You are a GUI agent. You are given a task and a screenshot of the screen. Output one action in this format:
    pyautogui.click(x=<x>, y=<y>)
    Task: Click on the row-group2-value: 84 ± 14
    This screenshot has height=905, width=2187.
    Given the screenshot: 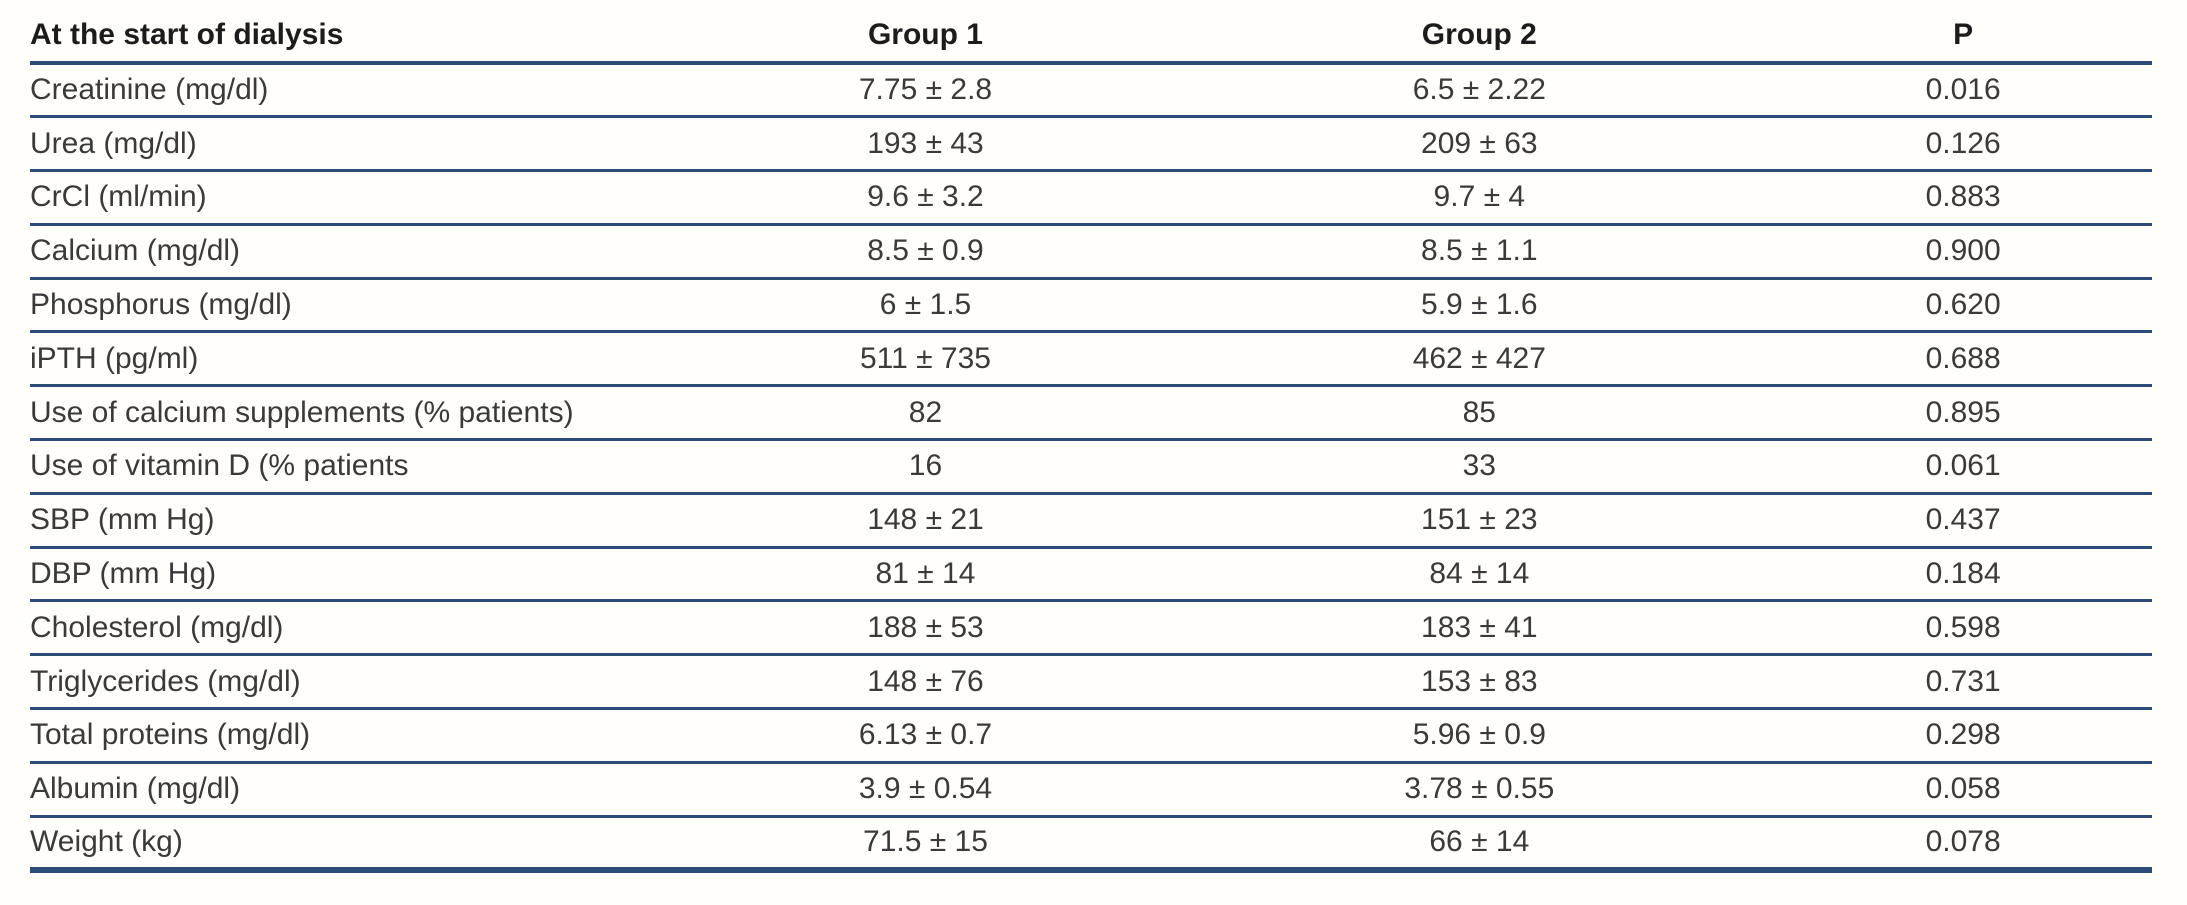 What is the action you would take?
    pyautogui.click(x=1479, y=575)
    